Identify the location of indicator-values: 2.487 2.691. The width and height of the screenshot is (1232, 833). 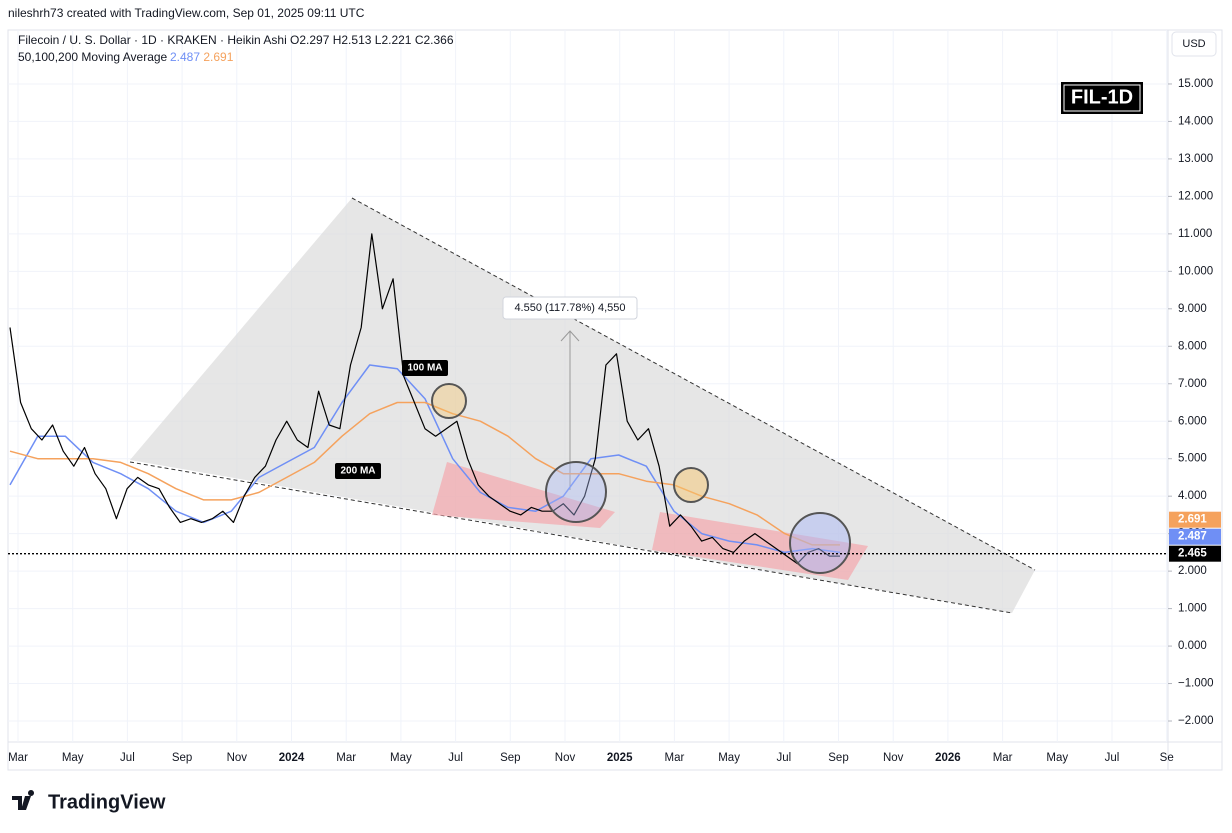
(202, 57).